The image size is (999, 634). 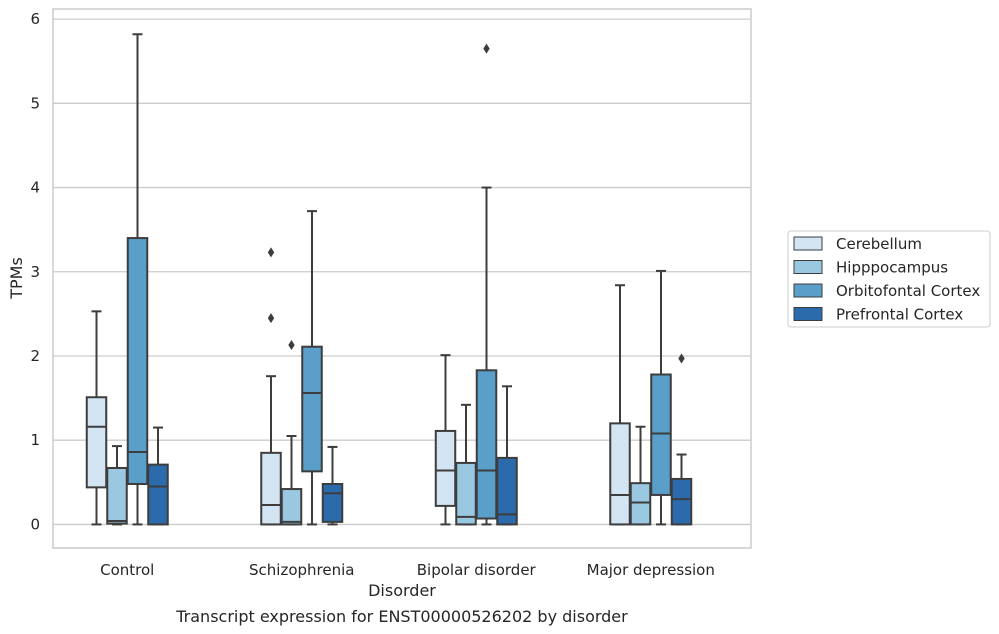 I want to click on y-tick-label-3: 3, so click(x=35, y=272).